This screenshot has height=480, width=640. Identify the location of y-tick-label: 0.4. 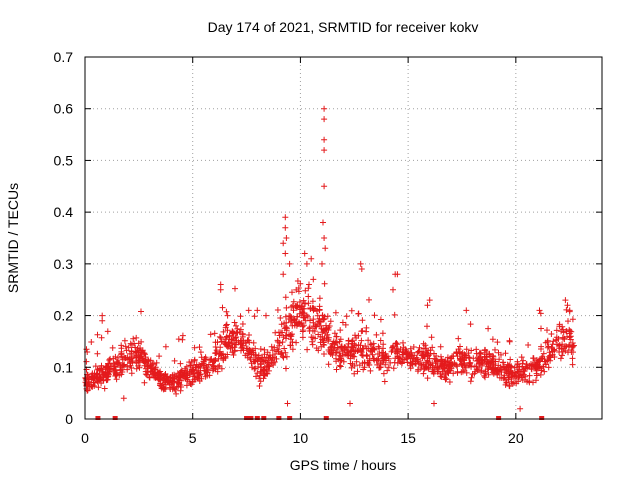
(64, 212).